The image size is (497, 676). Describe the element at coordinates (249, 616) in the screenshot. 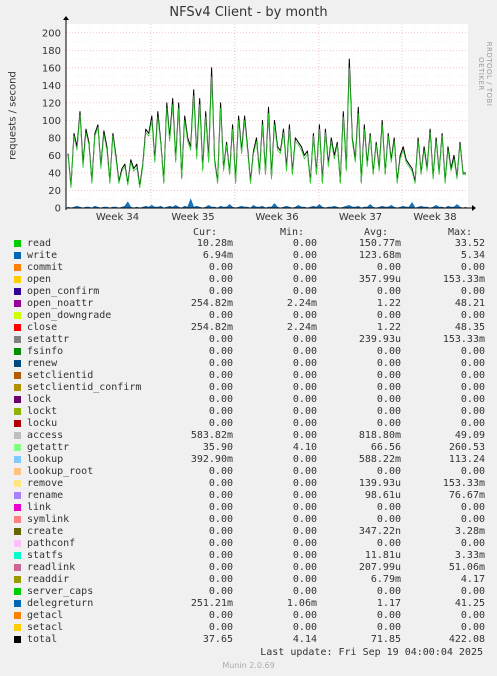

I see `legend-row-getacl: getacl 0.00 0.00 0.00 0.00` at that location.